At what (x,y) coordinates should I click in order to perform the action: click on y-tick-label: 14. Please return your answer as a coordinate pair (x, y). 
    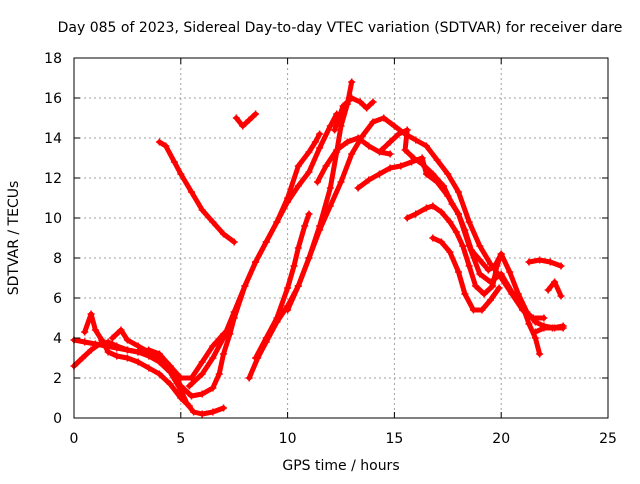
    Looking at the image, I should click on (53, 139).